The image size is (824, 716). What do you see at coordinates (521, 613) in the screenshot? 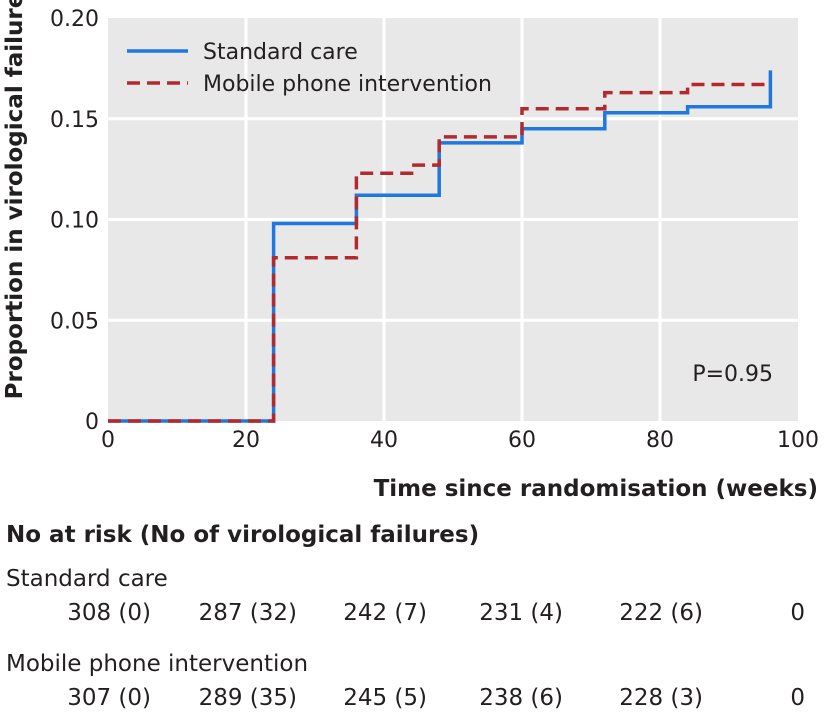
I see `risk-cell: 231 (4)` at bounding box center [521, 613].